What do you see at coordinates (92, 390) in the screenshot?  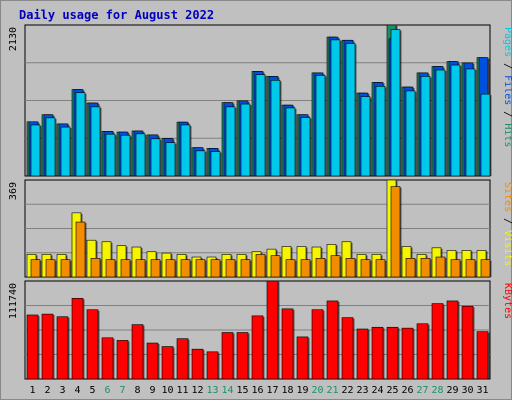 I see `x-tick-label-5: 5` at bounding box center [92, 390].